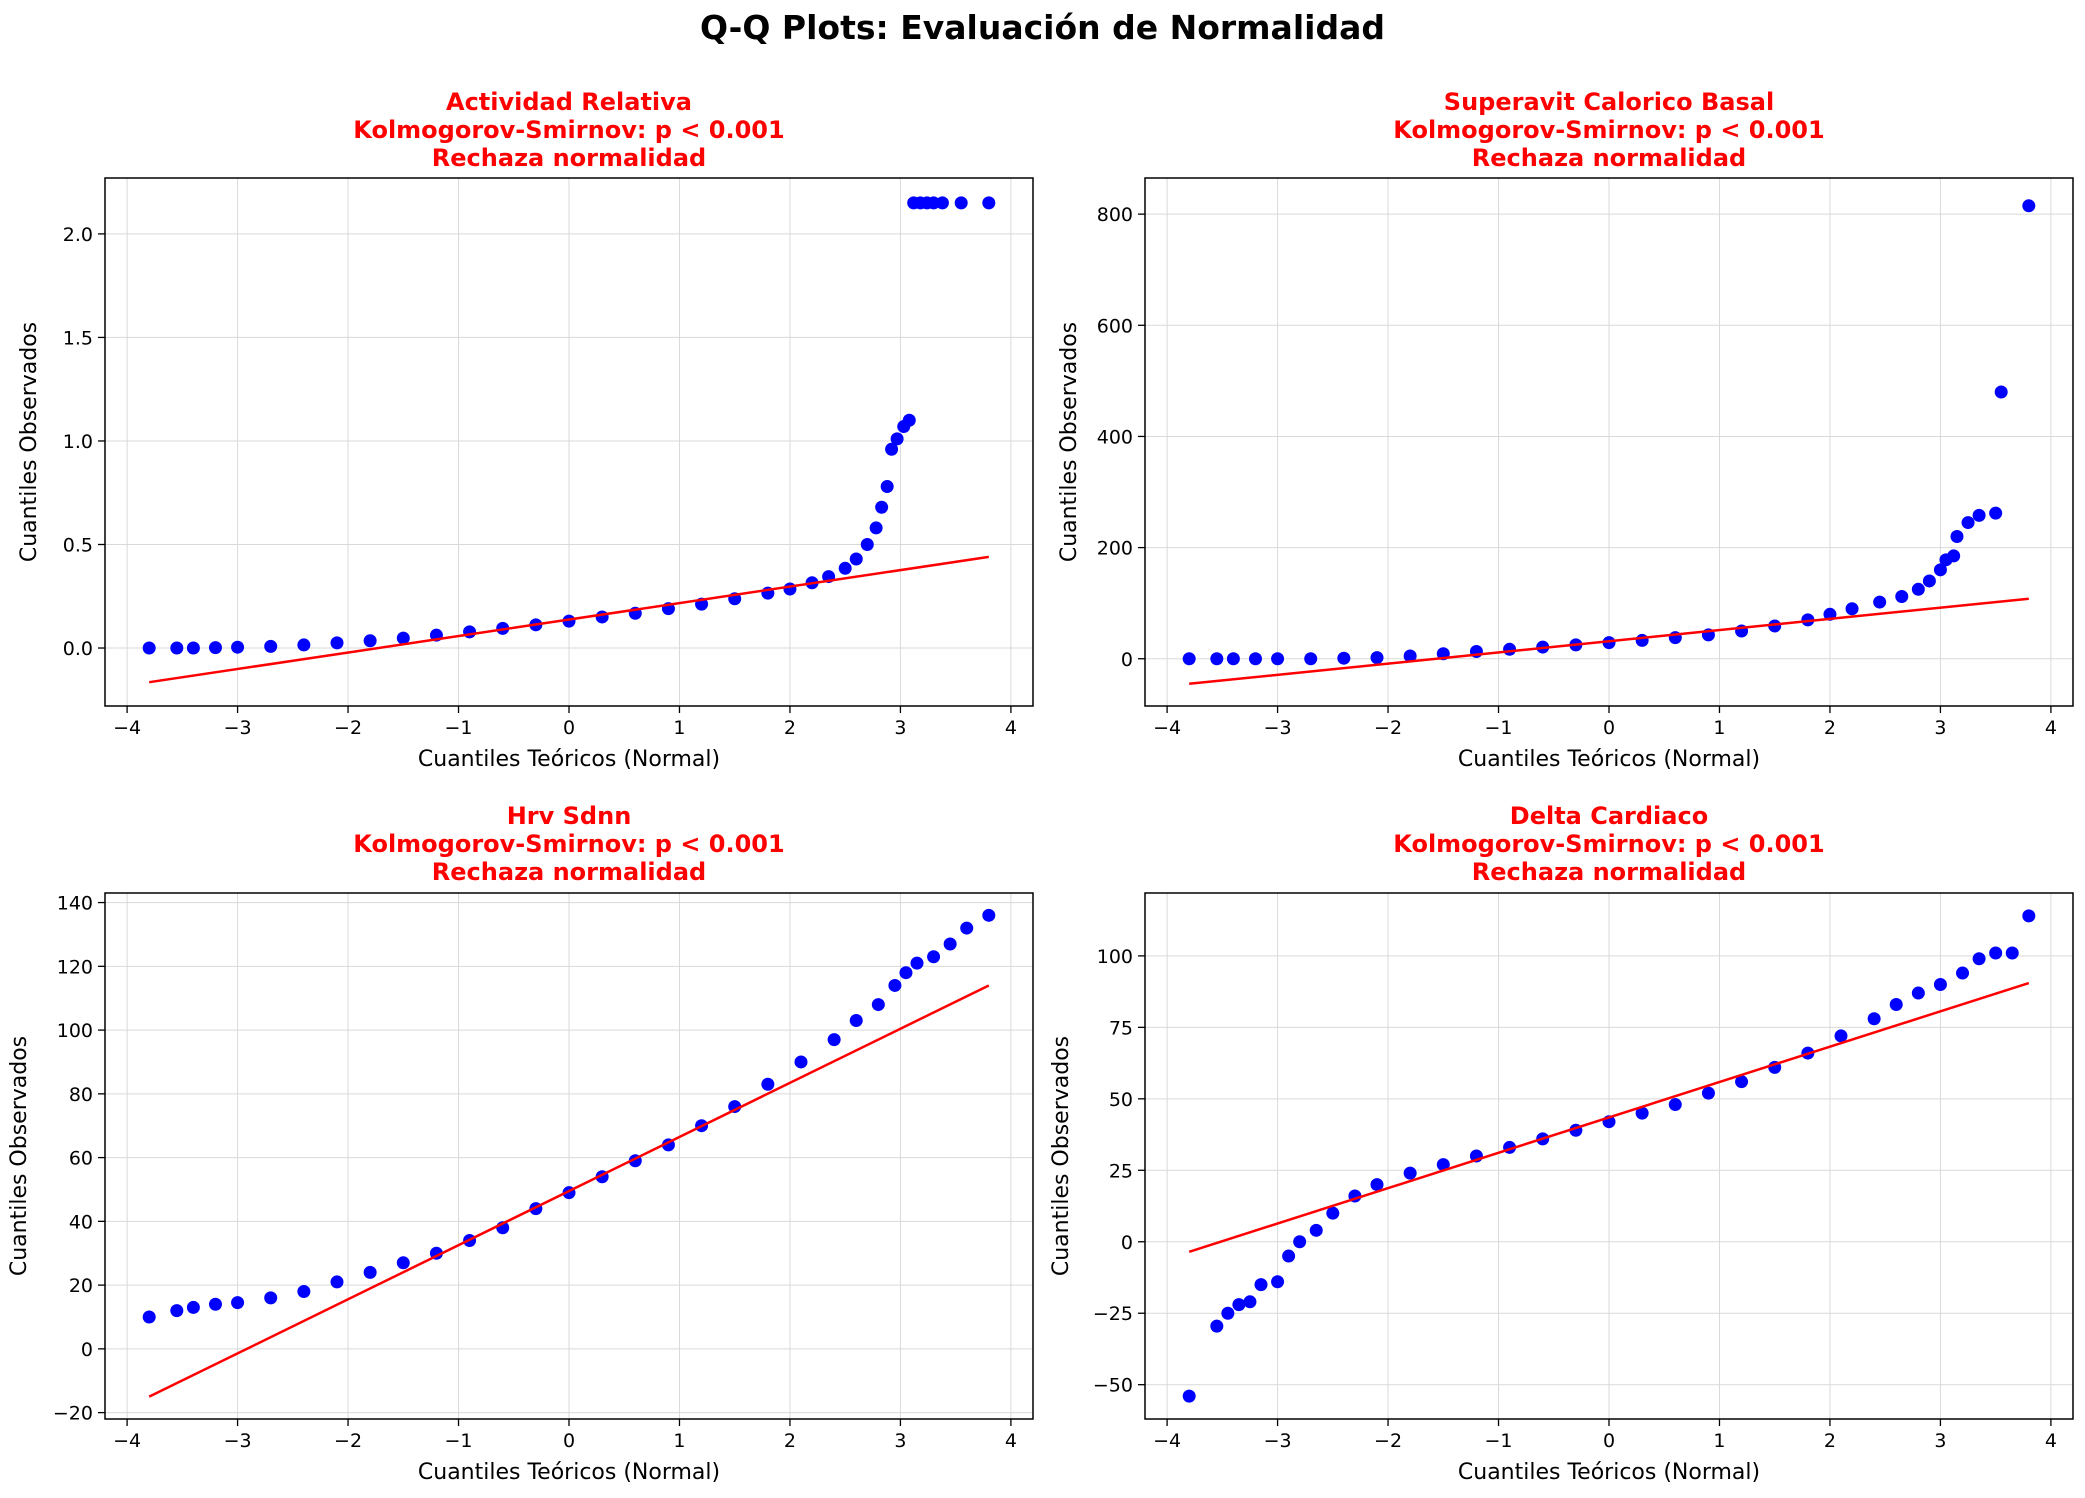  I want to click on x-axis-label: Cuantiles Teóricos (Normal), so click(1609, 1472).